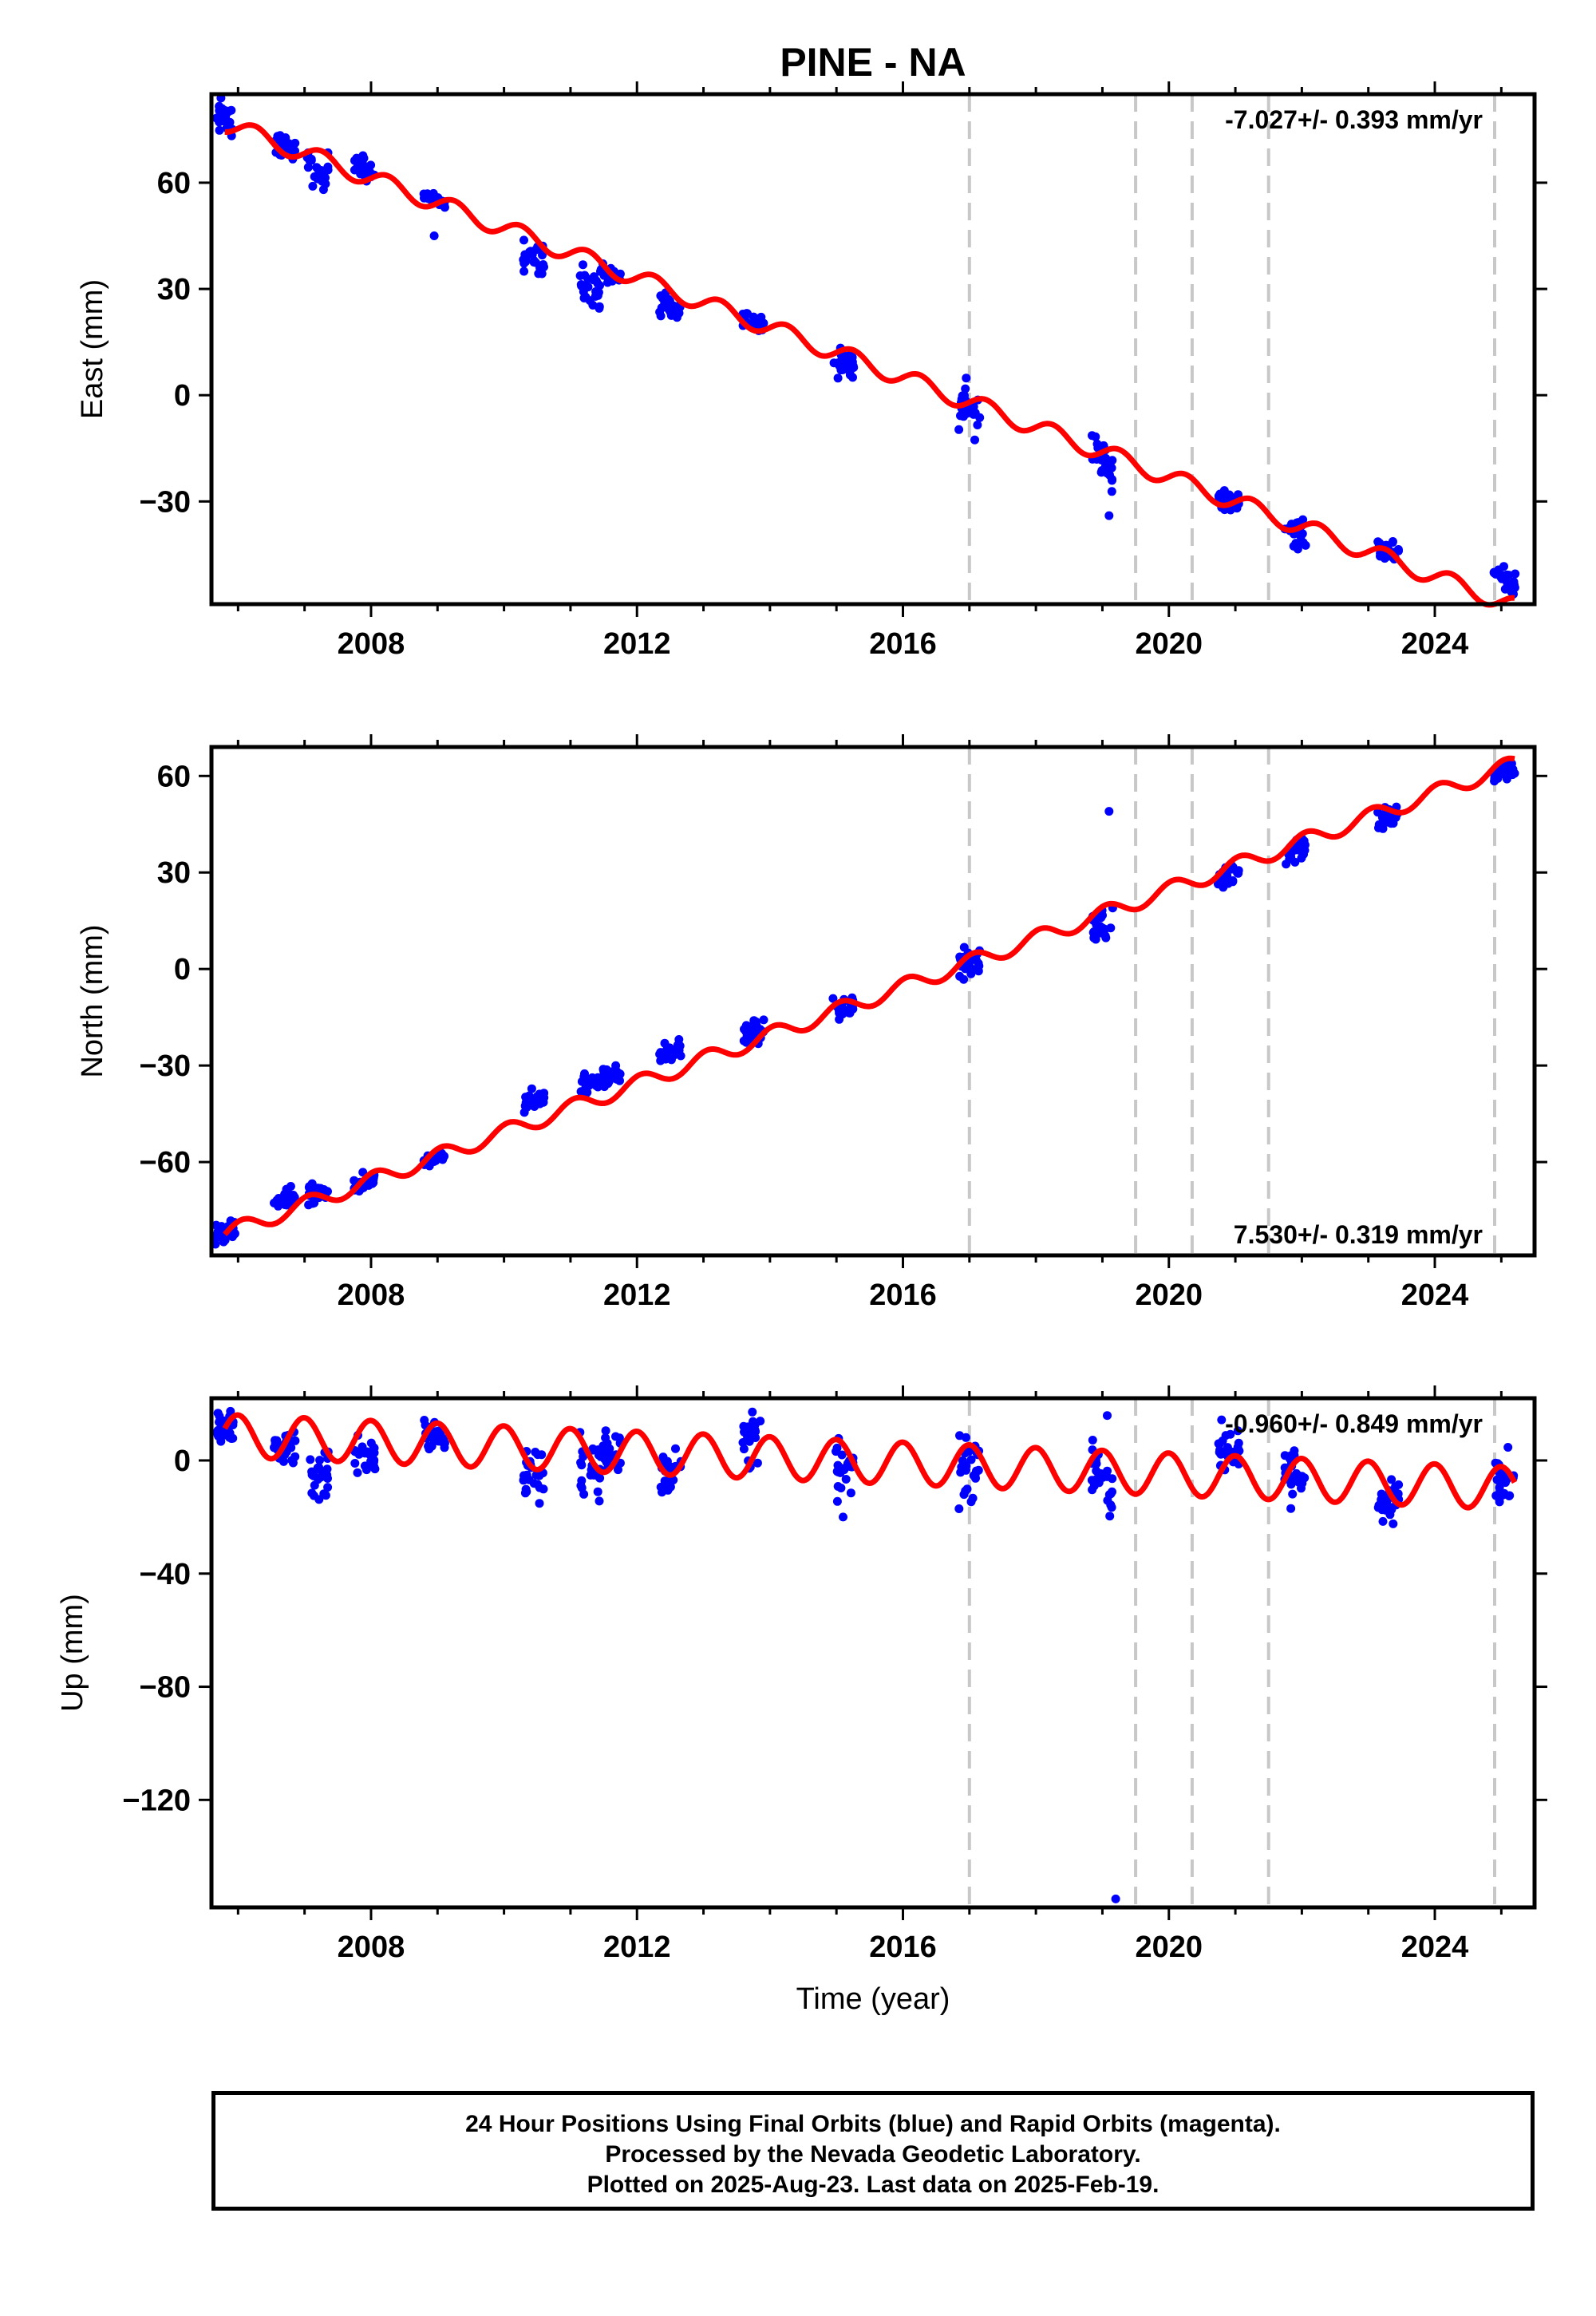  What do you see at coordinates (637, 1295) in the screenshot?
I see `x-tick-label: 2012` at bounding box center [637, 1295].